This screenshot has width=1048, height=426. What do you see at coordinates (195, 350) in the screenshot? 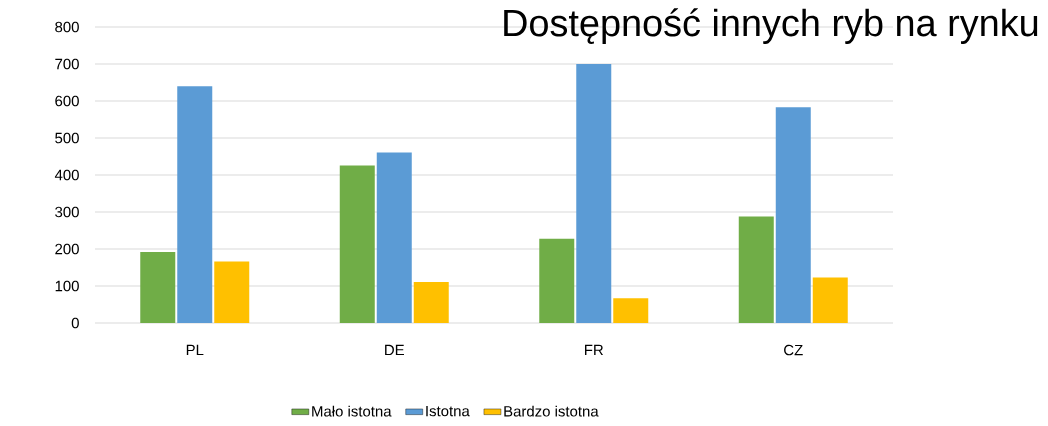
I see `x-tick-label: PL` at bounding box center [195, 350].